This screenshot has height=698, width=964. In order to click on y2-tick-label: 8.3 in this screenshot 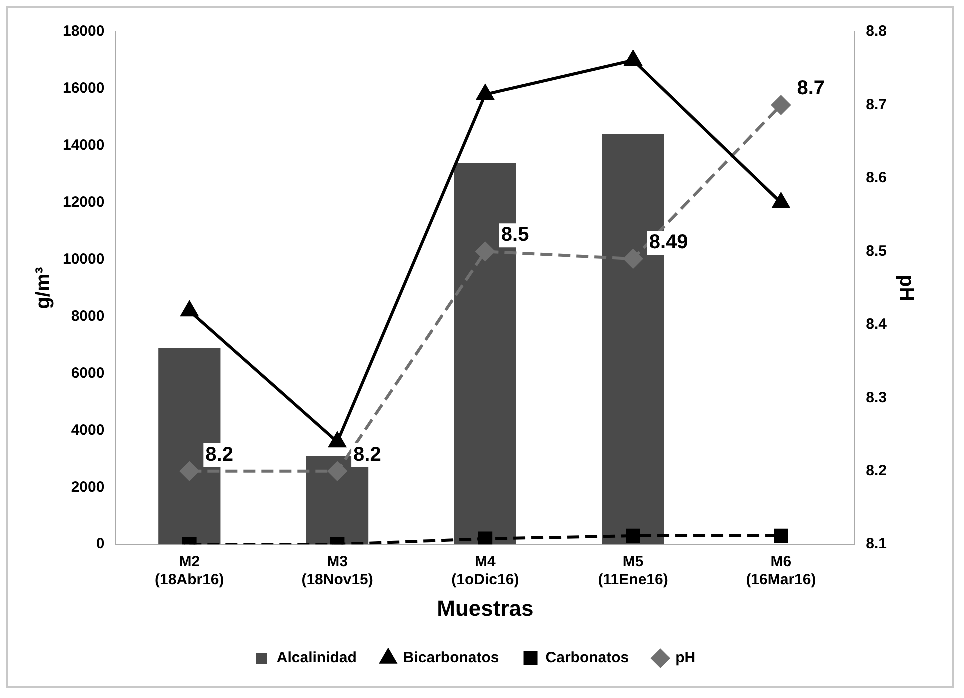, I will do `click(877, 397)`.